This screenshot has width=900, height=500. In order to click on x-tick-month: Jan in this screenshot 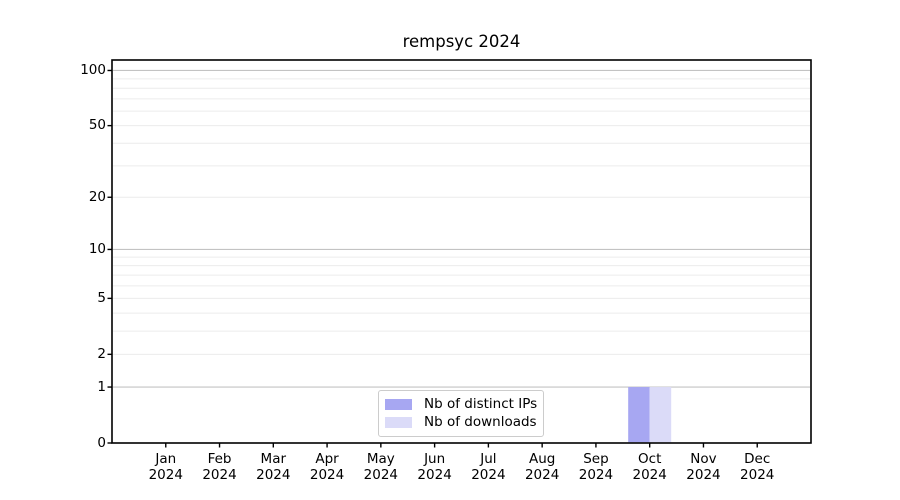, I will do `click(166, 459)`.